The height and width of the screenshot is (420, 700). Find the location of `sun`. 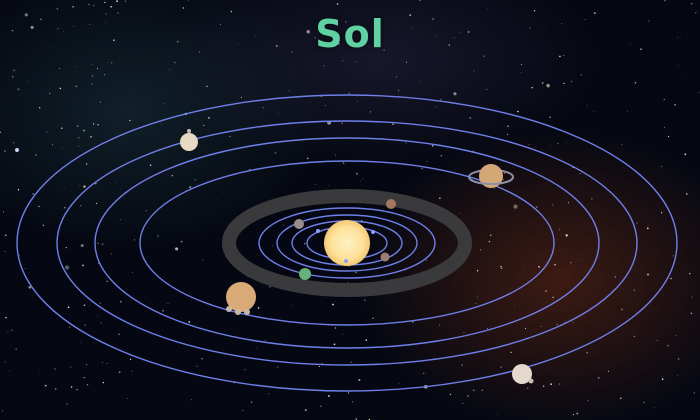

sun is located at coordinates (347, 243).